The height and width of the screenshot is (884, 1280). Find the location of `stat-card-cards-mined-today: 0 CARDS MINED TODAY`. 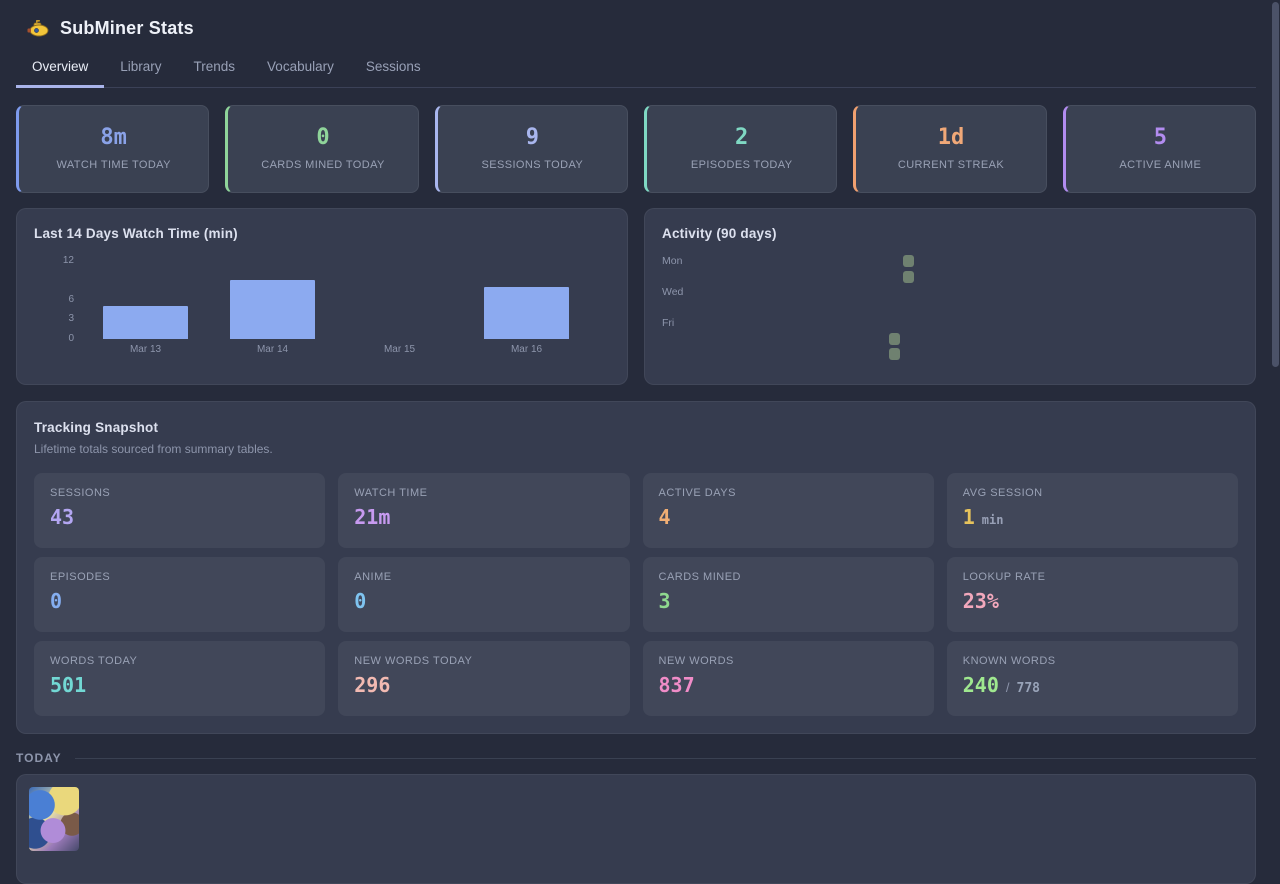

stat-card-cards-mined-today: 0 CARDS MINED TODAY is located at coordinates (322, 149).